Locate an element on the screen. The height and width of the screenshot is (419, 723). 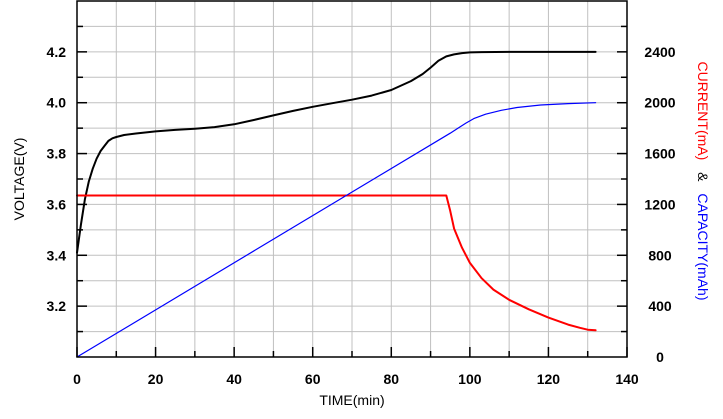
y2-tick-label: 2400 is located at coordinates (659, 52).